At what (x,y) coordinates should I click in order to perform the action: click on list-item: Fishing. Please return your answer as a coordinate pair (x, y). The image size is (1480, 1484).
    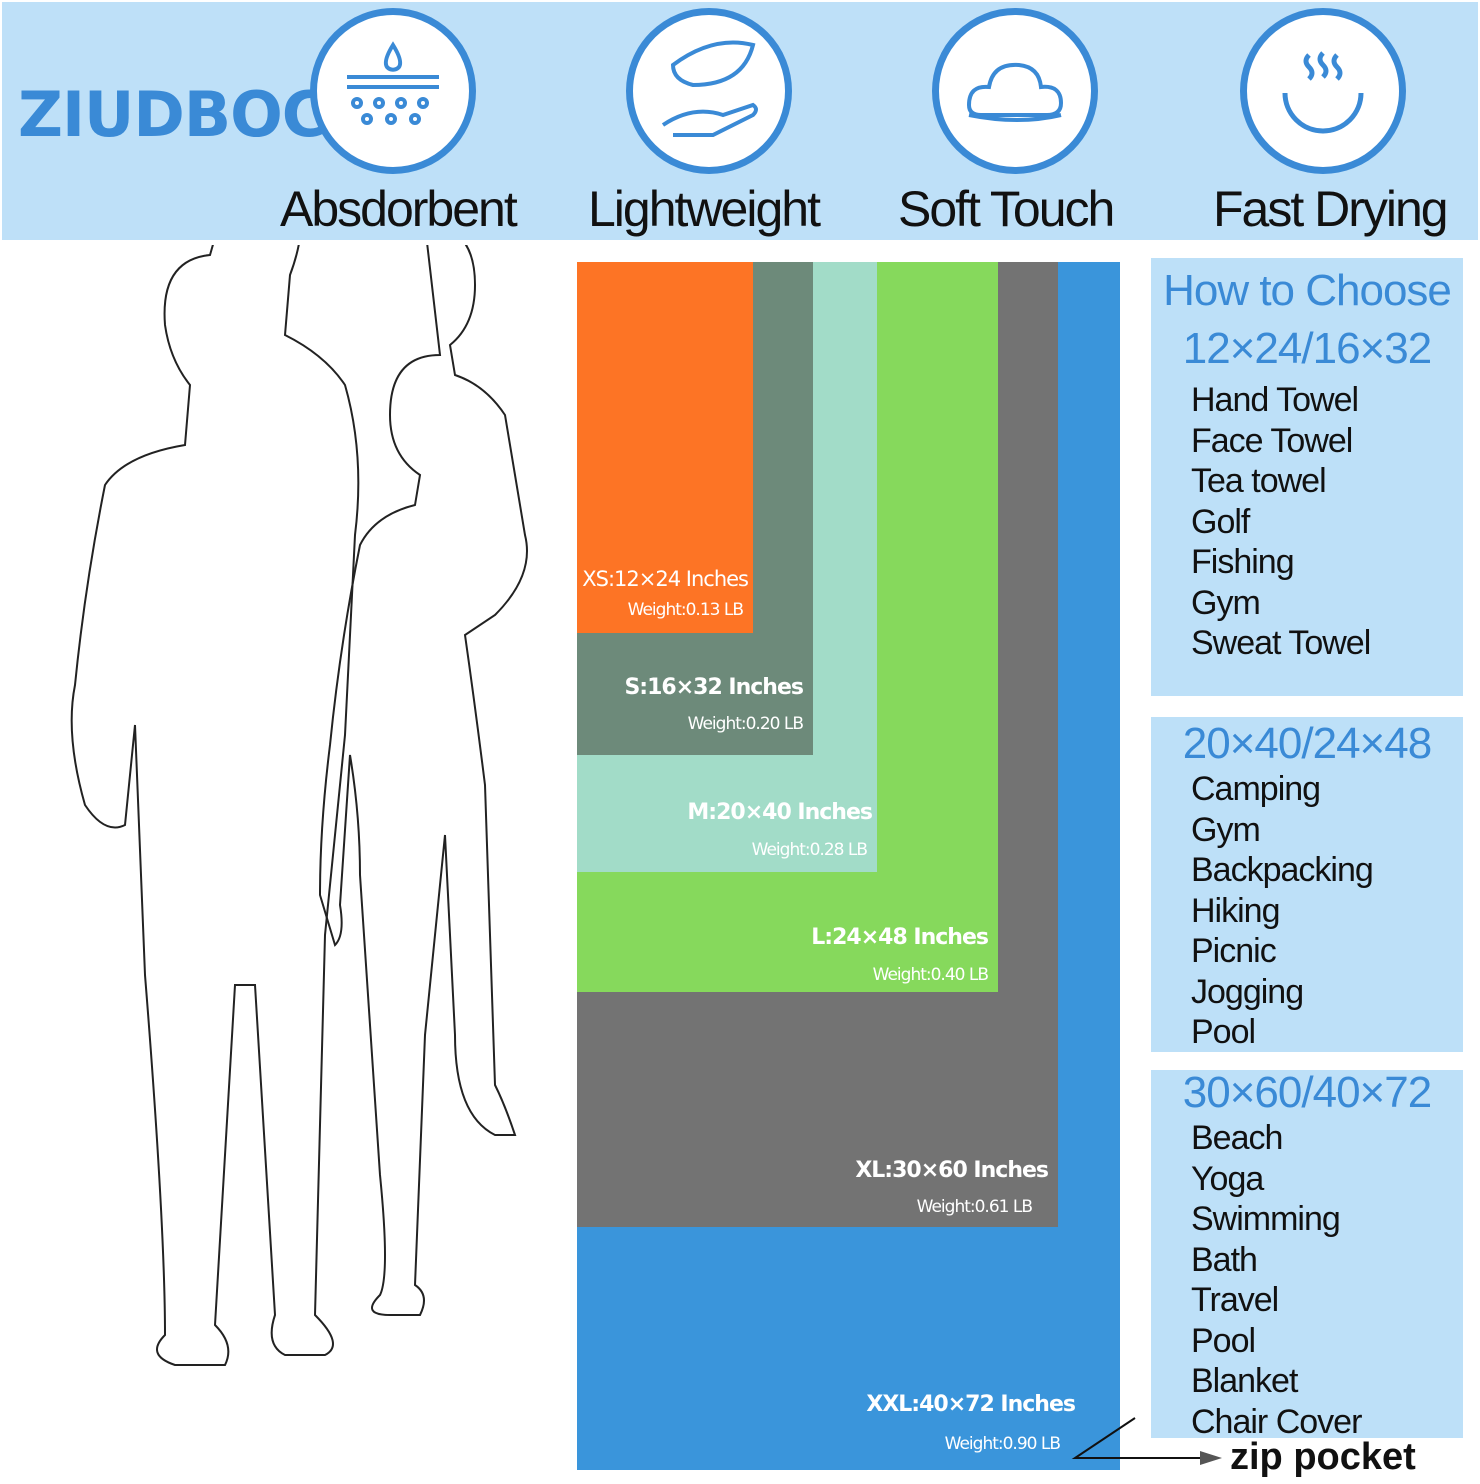
    Looking at the image, I should click on (1243, 562).